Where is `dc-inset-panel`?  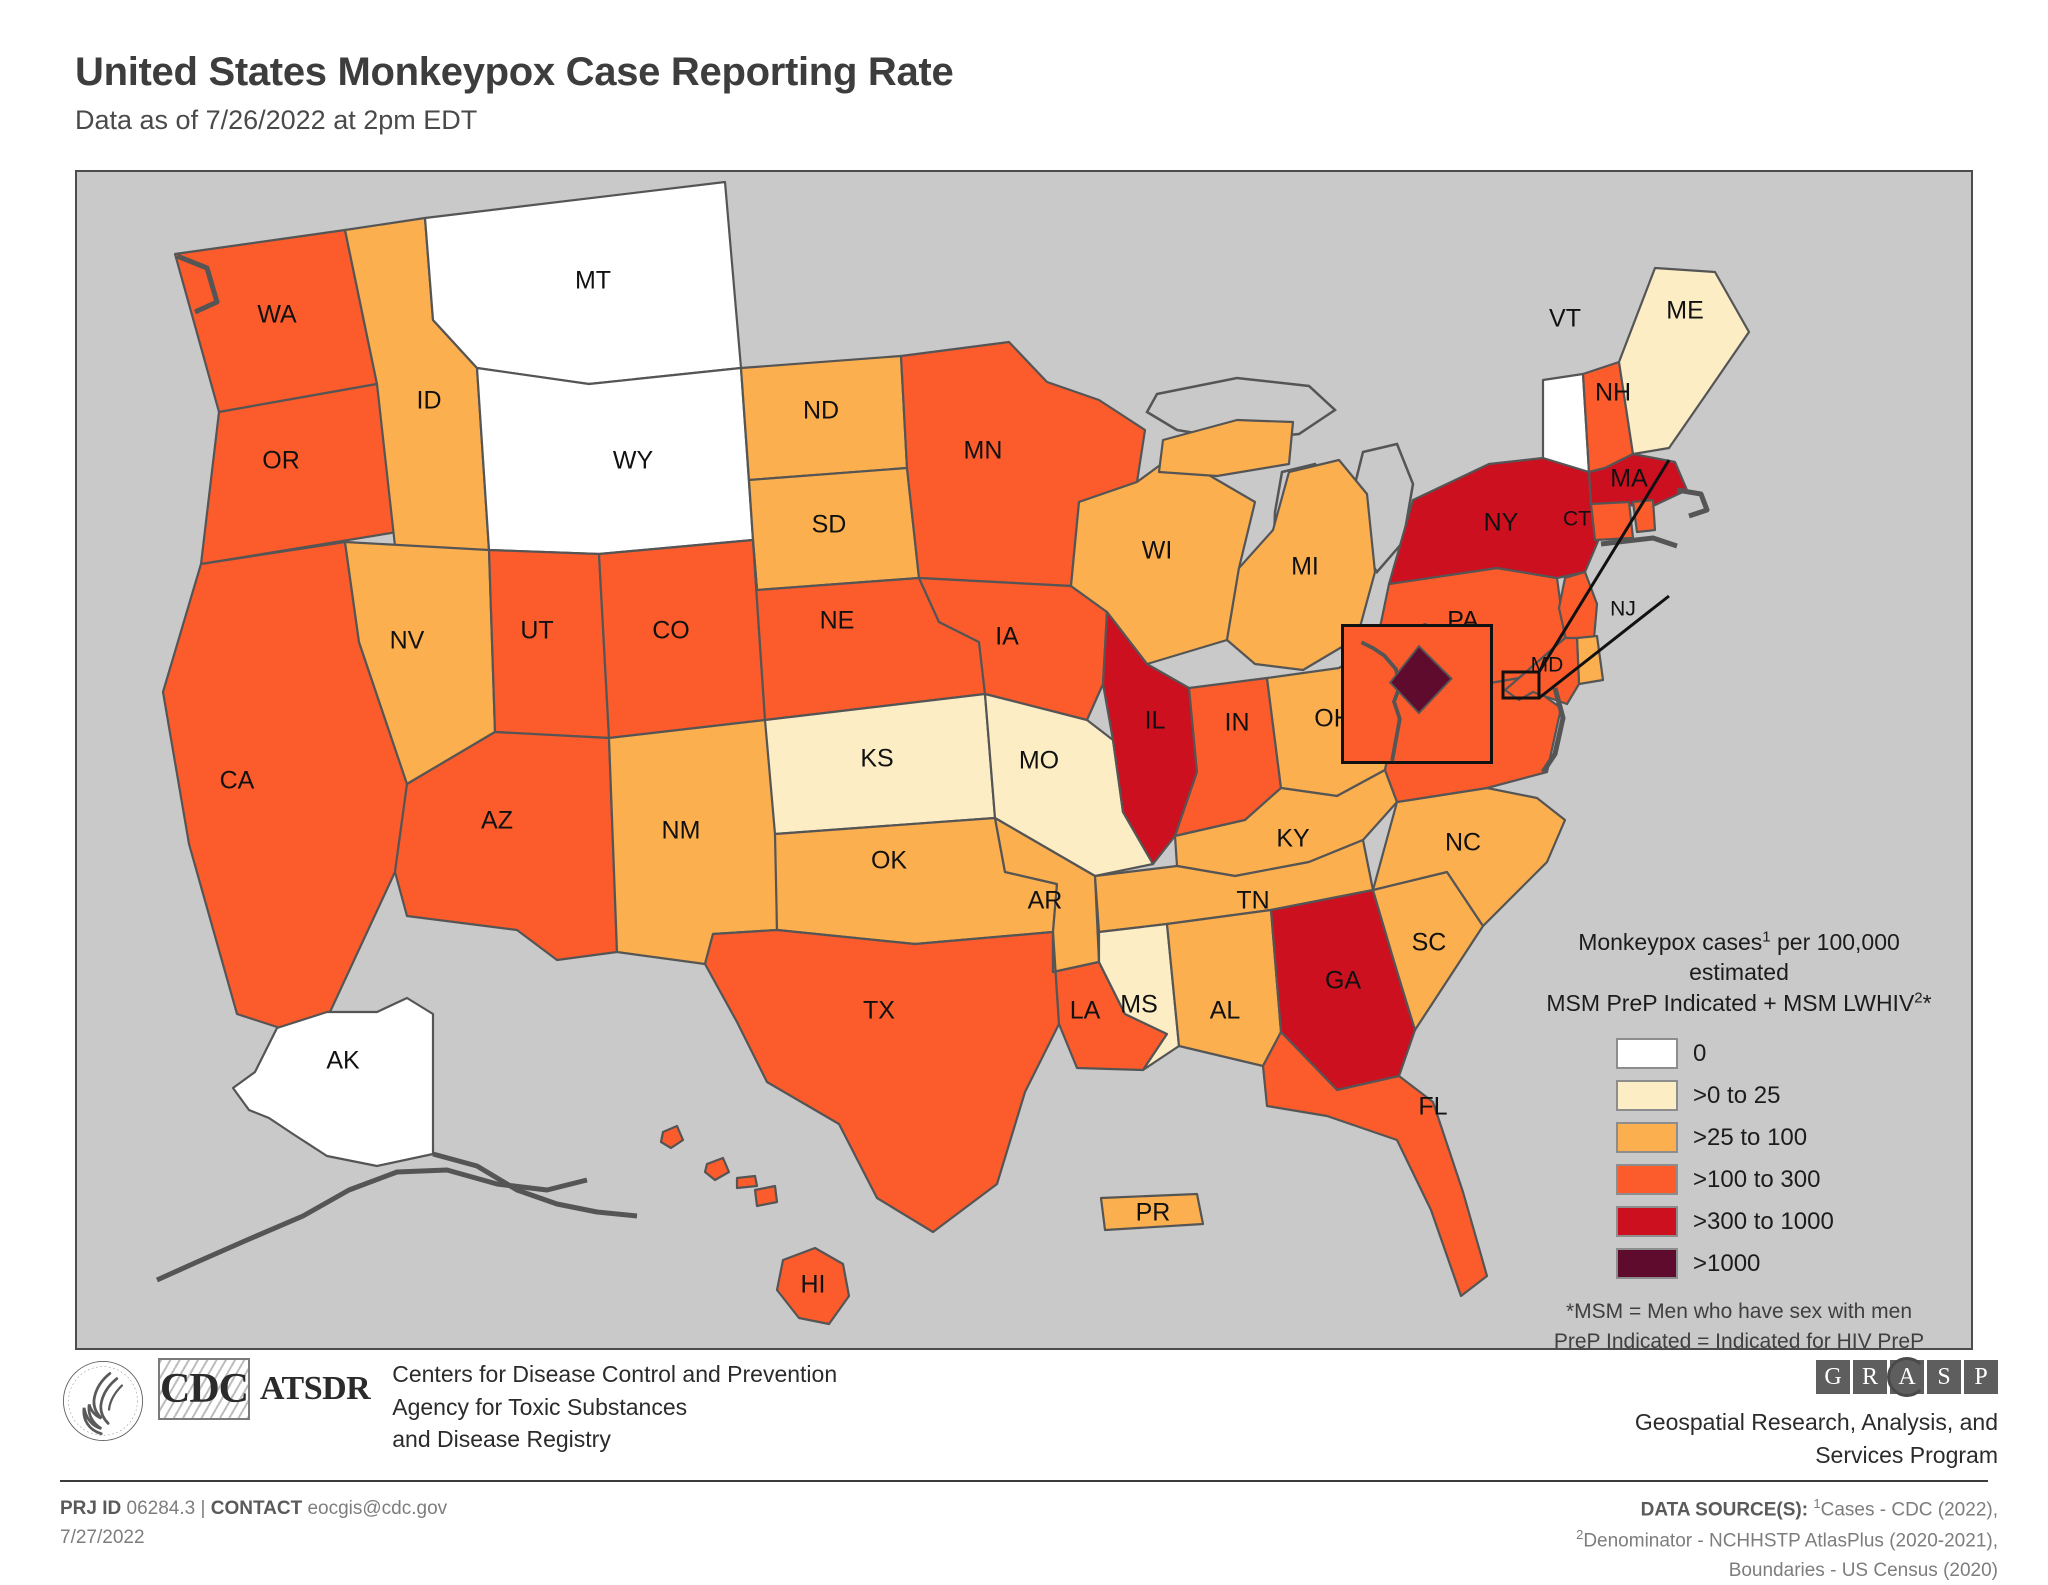 dc-inset-panel is located at coordinates (1417, 694).